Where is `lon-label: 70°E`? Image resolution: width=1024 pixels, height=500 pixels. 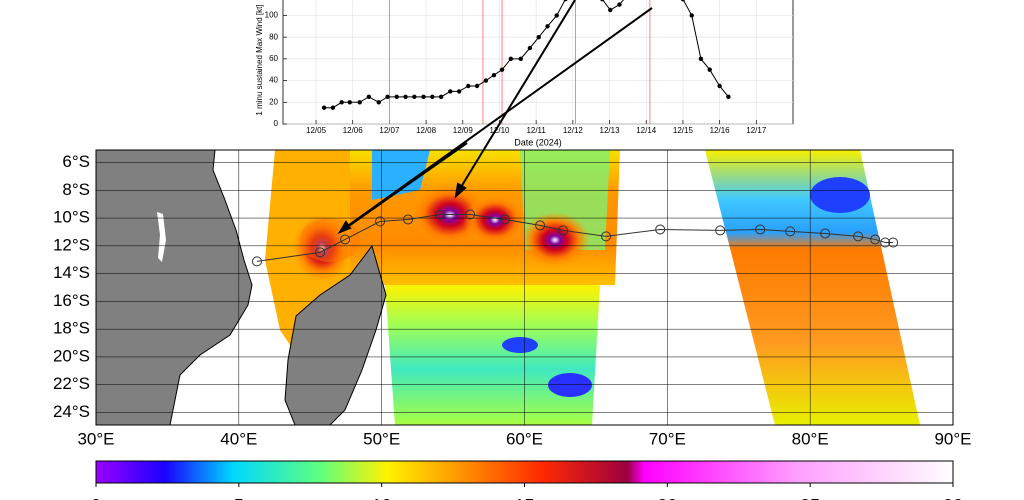 lon-label: 70°E is located at coordinates (667, 438).